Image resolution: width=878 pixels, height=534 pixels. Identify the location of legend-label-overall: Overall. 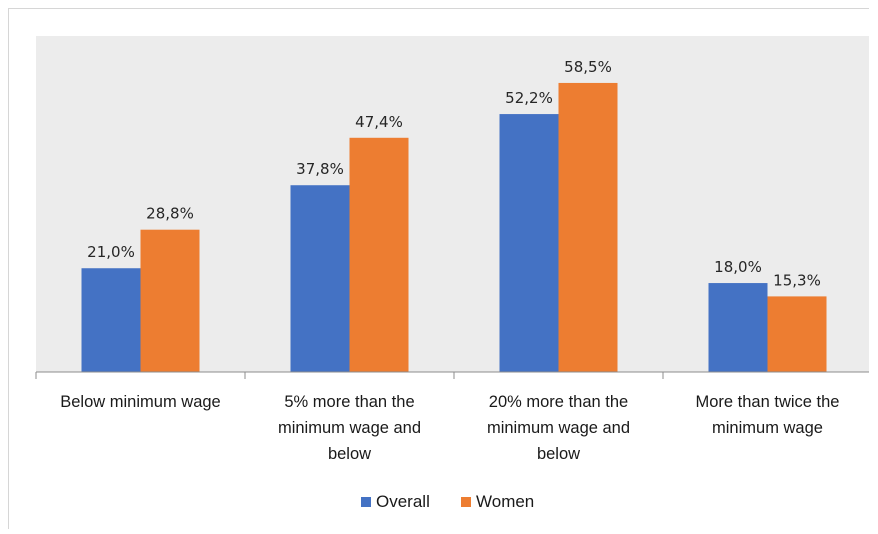
(403, 501).